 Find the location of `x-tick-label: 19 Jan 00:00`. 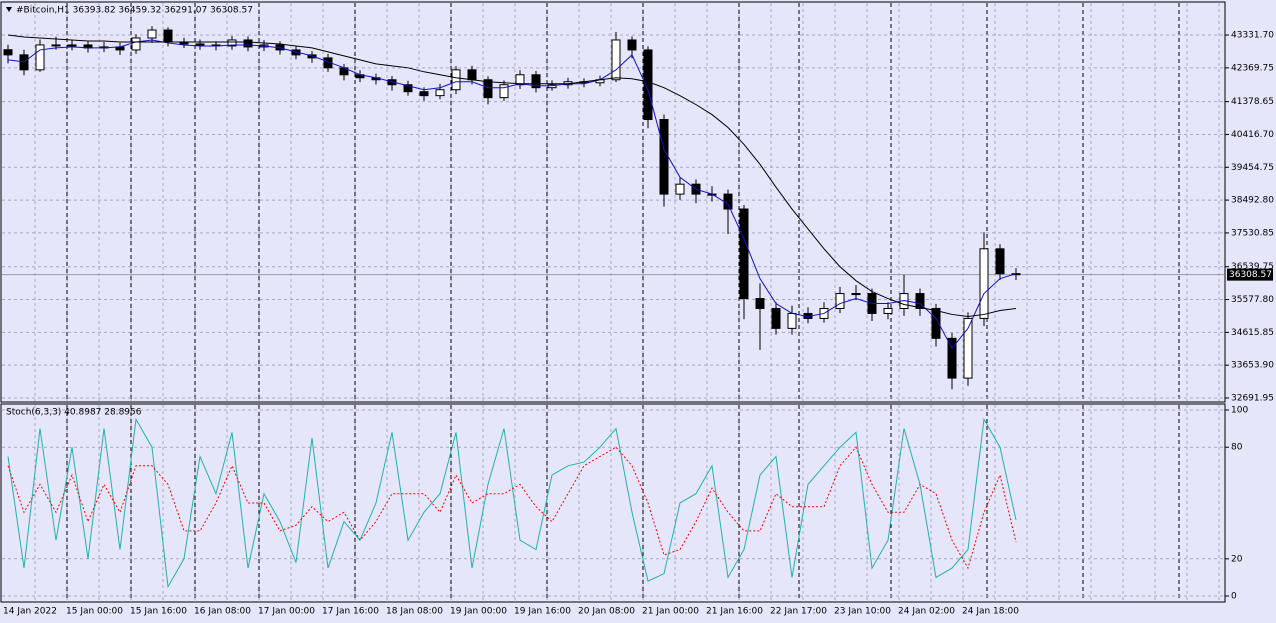

x-tick-label: 19 Jan 00:00 is located at coordinates (478, 612).